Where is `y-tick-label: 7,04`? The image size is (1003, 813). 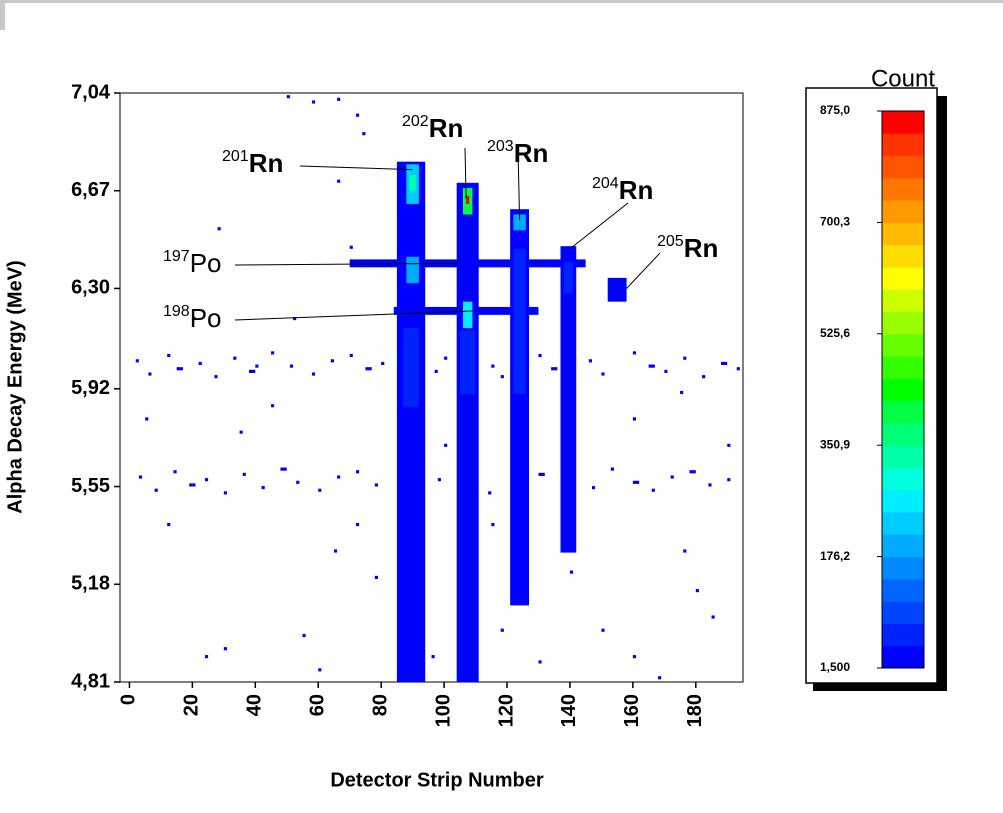
y-tick-label: 7,04 is located at coordinates (91, 92).